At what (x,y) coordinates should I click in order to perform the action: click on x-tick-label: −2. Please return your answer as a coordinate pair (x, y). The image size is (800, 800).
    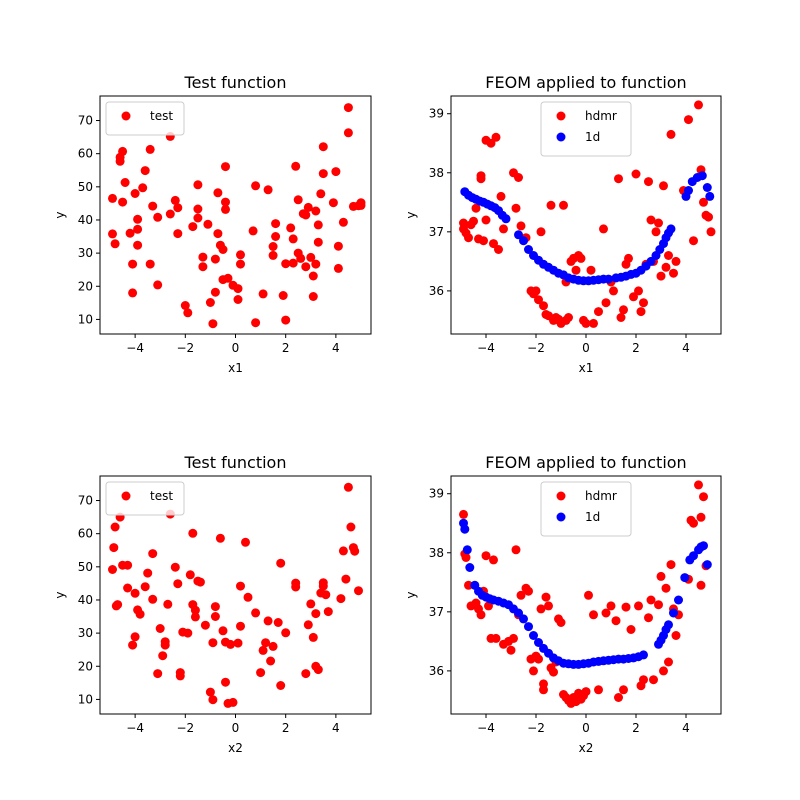
    Looking at the image, I should click on (536, 348).